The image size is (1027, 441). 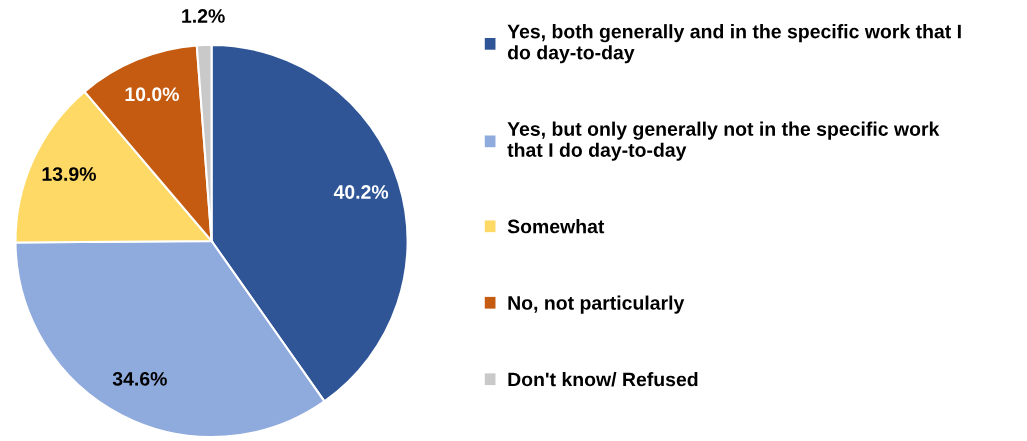 What do you see at coordinates (361, 192) in the screenshot?
I see `data-label: 40.2%` at bounding box center [361, 192].